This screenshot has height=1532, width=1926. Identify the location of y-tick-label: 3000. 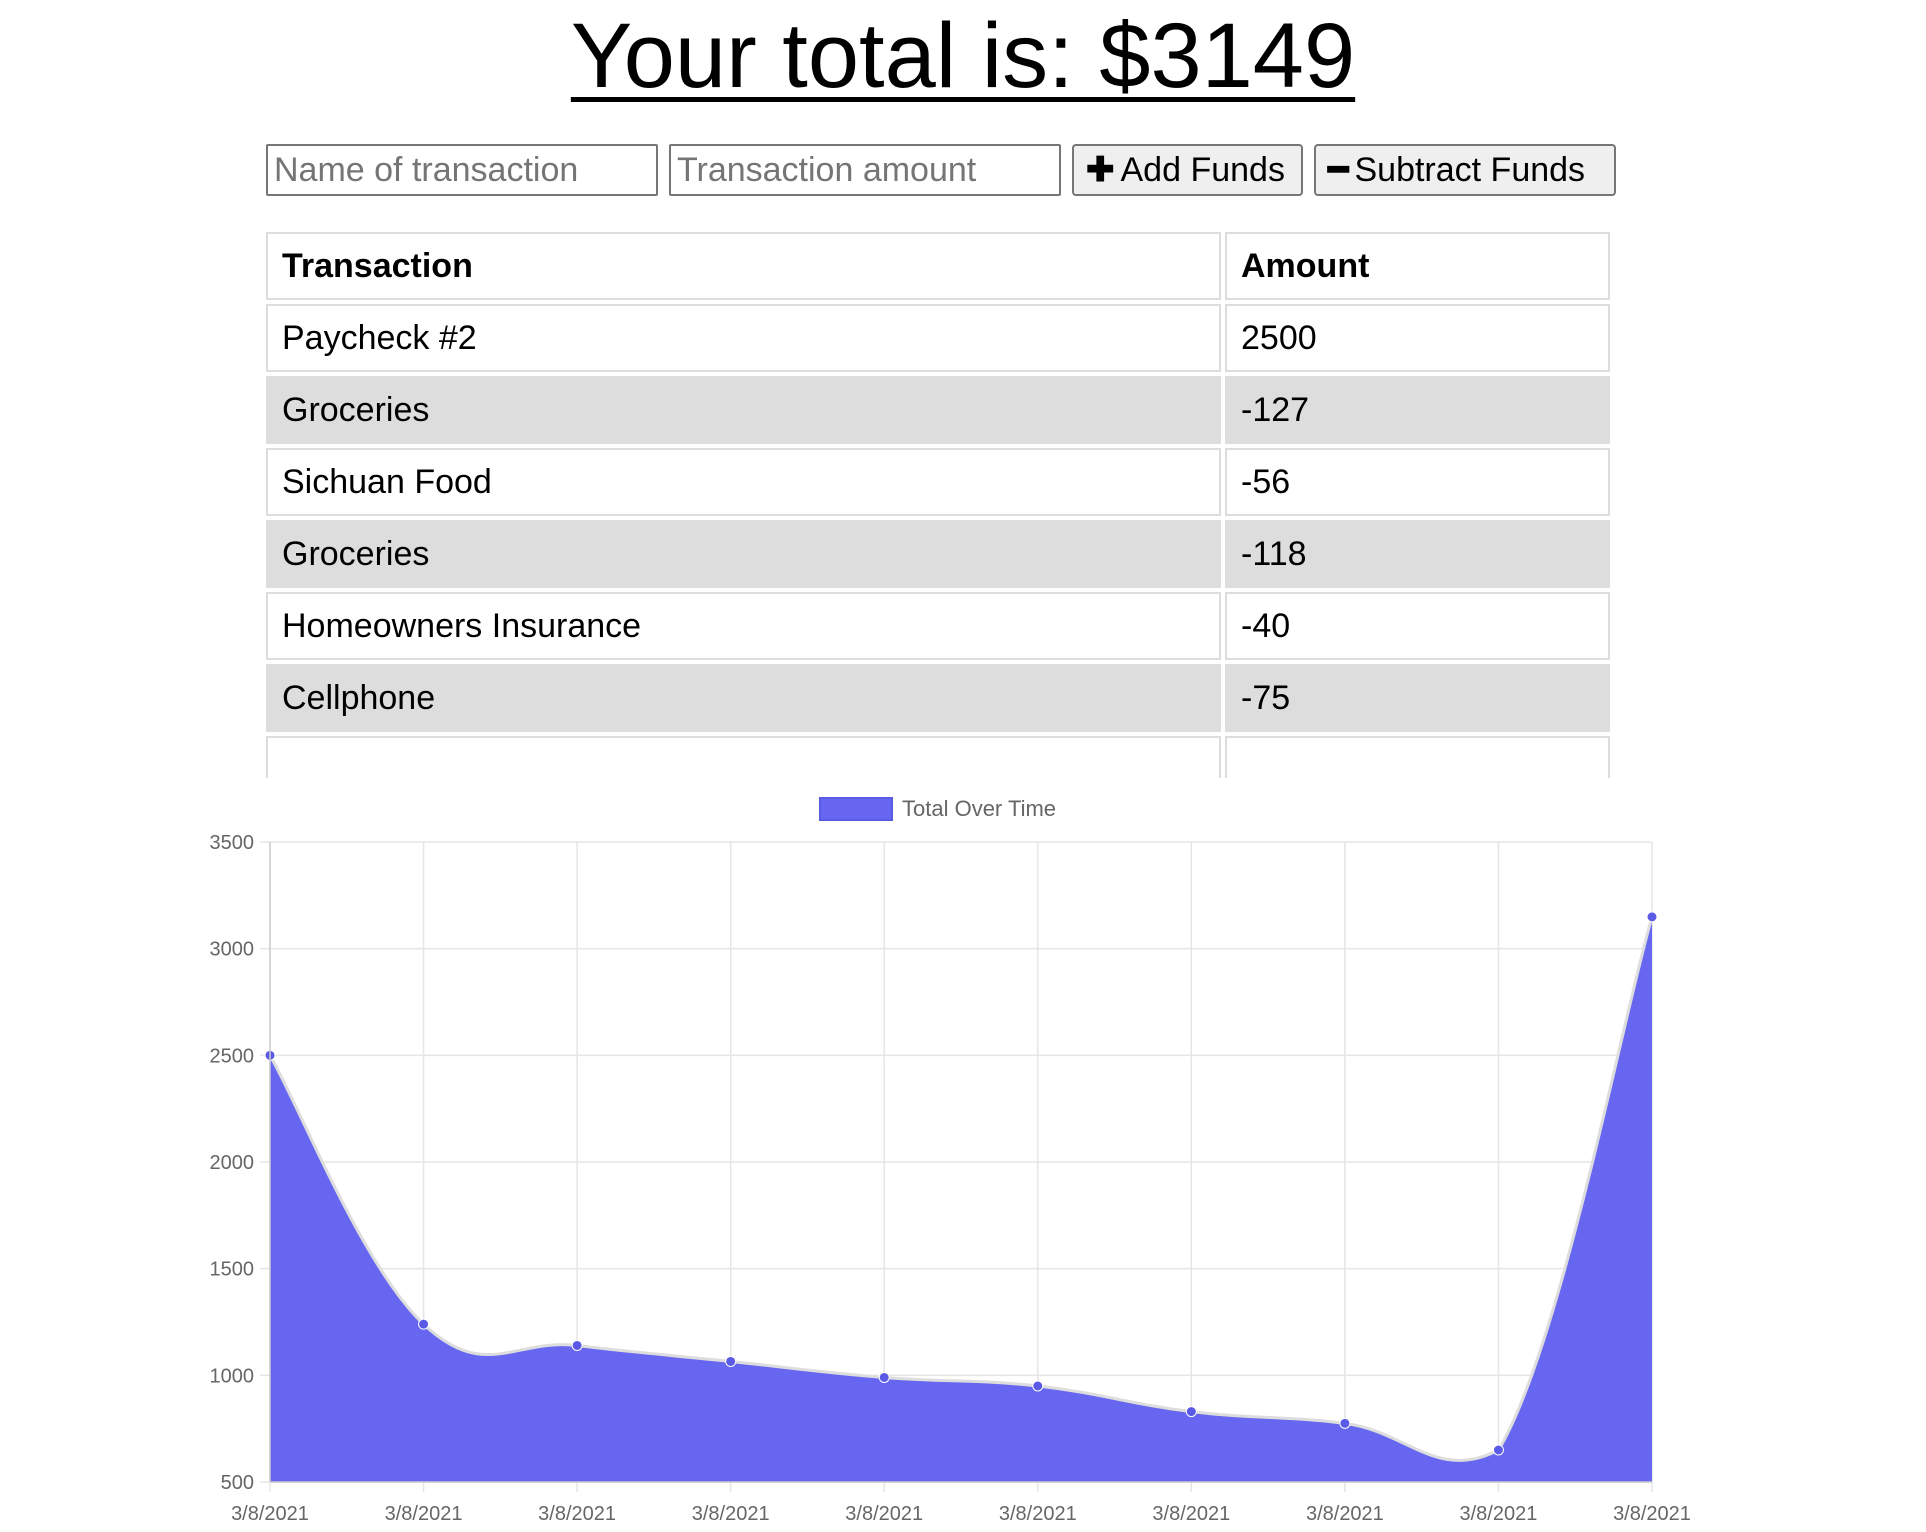
(232, 950).